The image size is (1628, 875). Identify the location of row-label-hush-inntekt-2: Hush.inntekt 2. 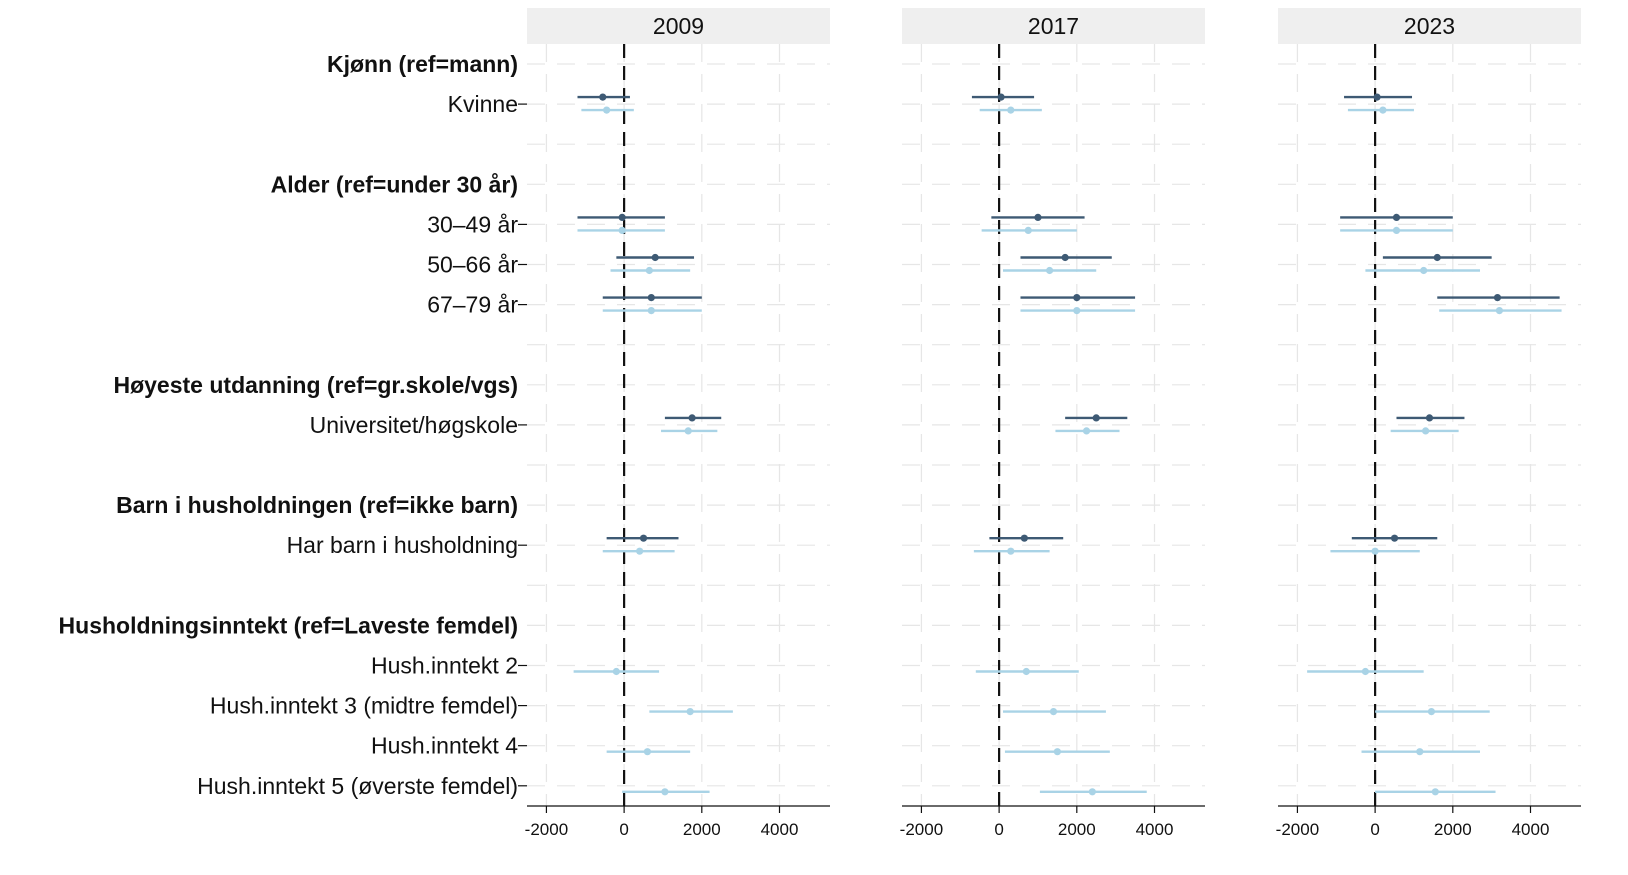
(444, 666).